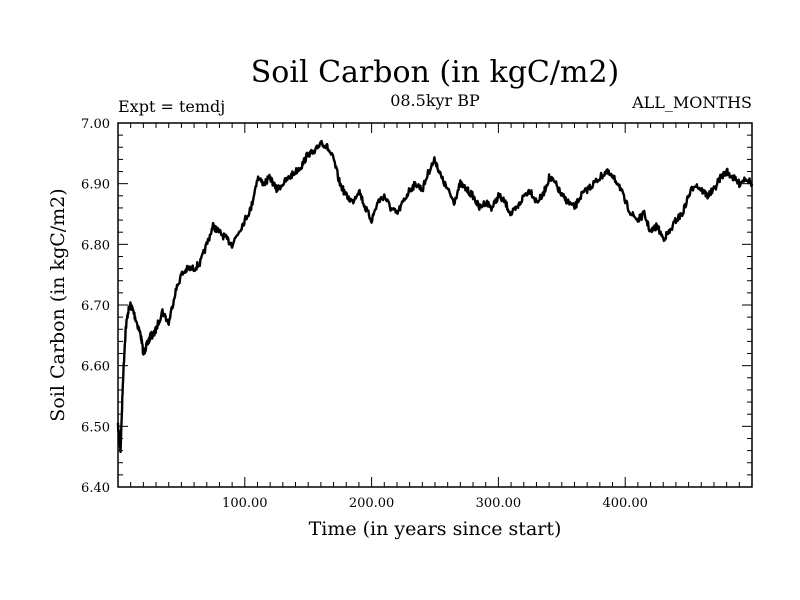 The image size is (800, 600). What do you see at coordinates (171, 106) in the screenshot?
I see `experiment-label: Expt = temdj` at bounding box center [171, 106].